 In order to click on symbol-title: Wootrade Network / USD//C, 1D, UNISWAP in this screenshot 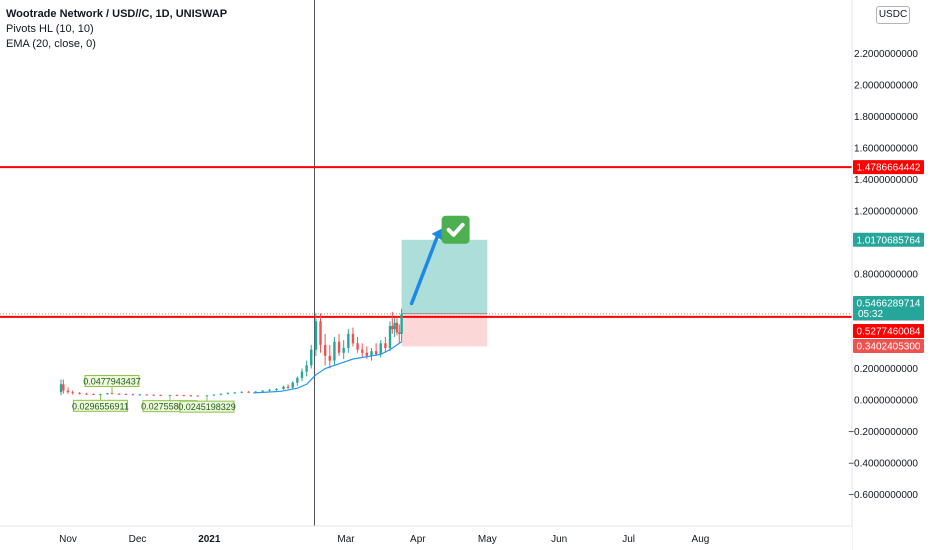, I will do `click(117, 14)`.